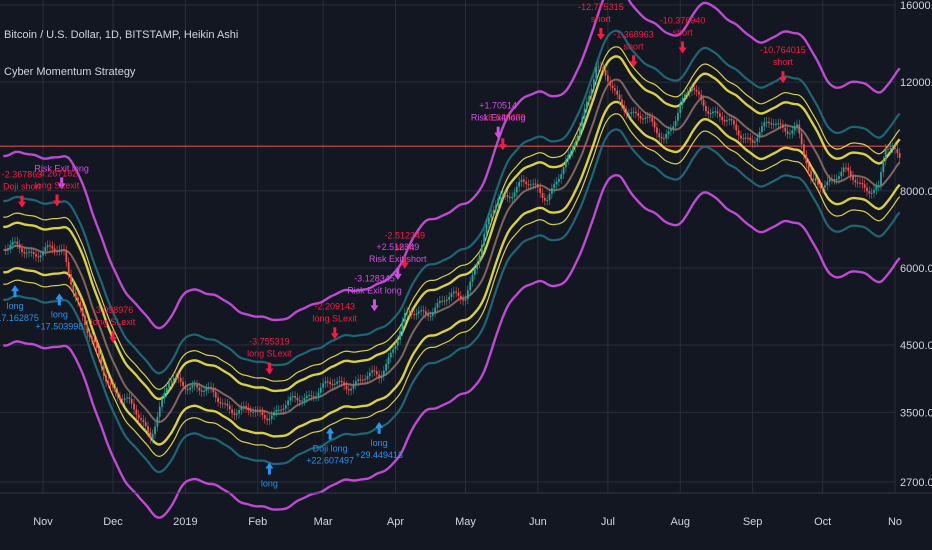 The height and width of the screenshot is (550, 932). Describe the element at coordinates (70, 72) in the screenshot. I see `strategy-name: Cyber Momentum Strategy` at that location.